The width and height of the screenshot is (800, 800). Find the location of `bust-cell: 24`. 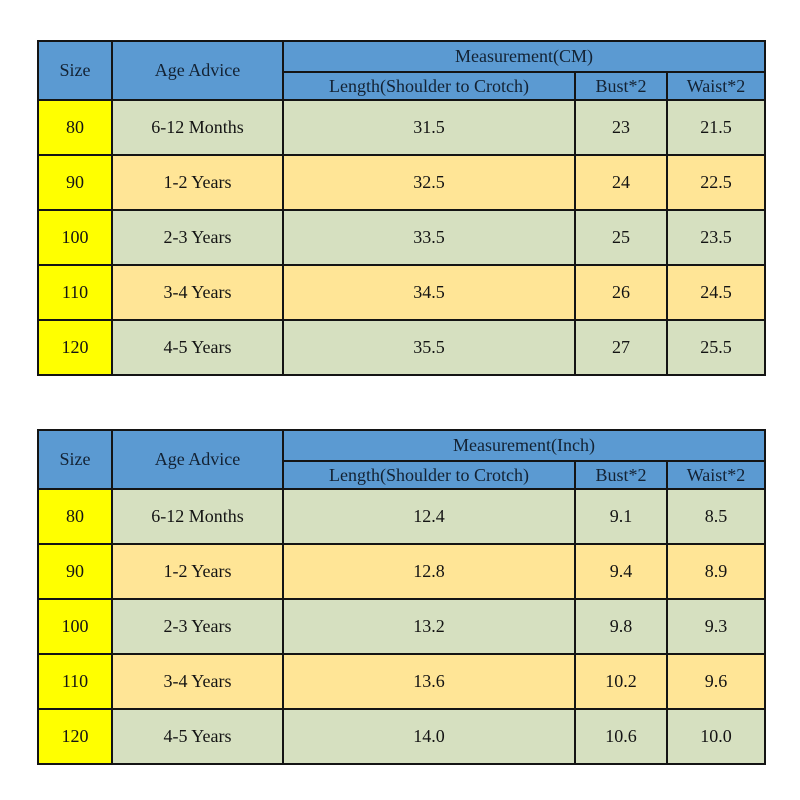

bust-cell: 24 is located at coordinates (621, 182).